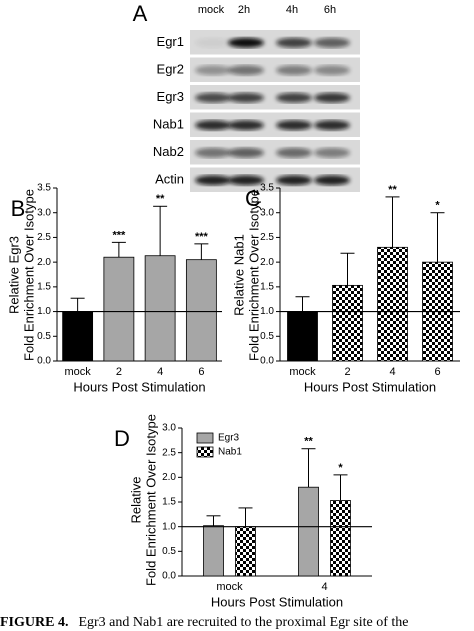  Describe the element at coordinates (44, 262) in the screenshot. I see `y-tick-label: 2.0` at that location.